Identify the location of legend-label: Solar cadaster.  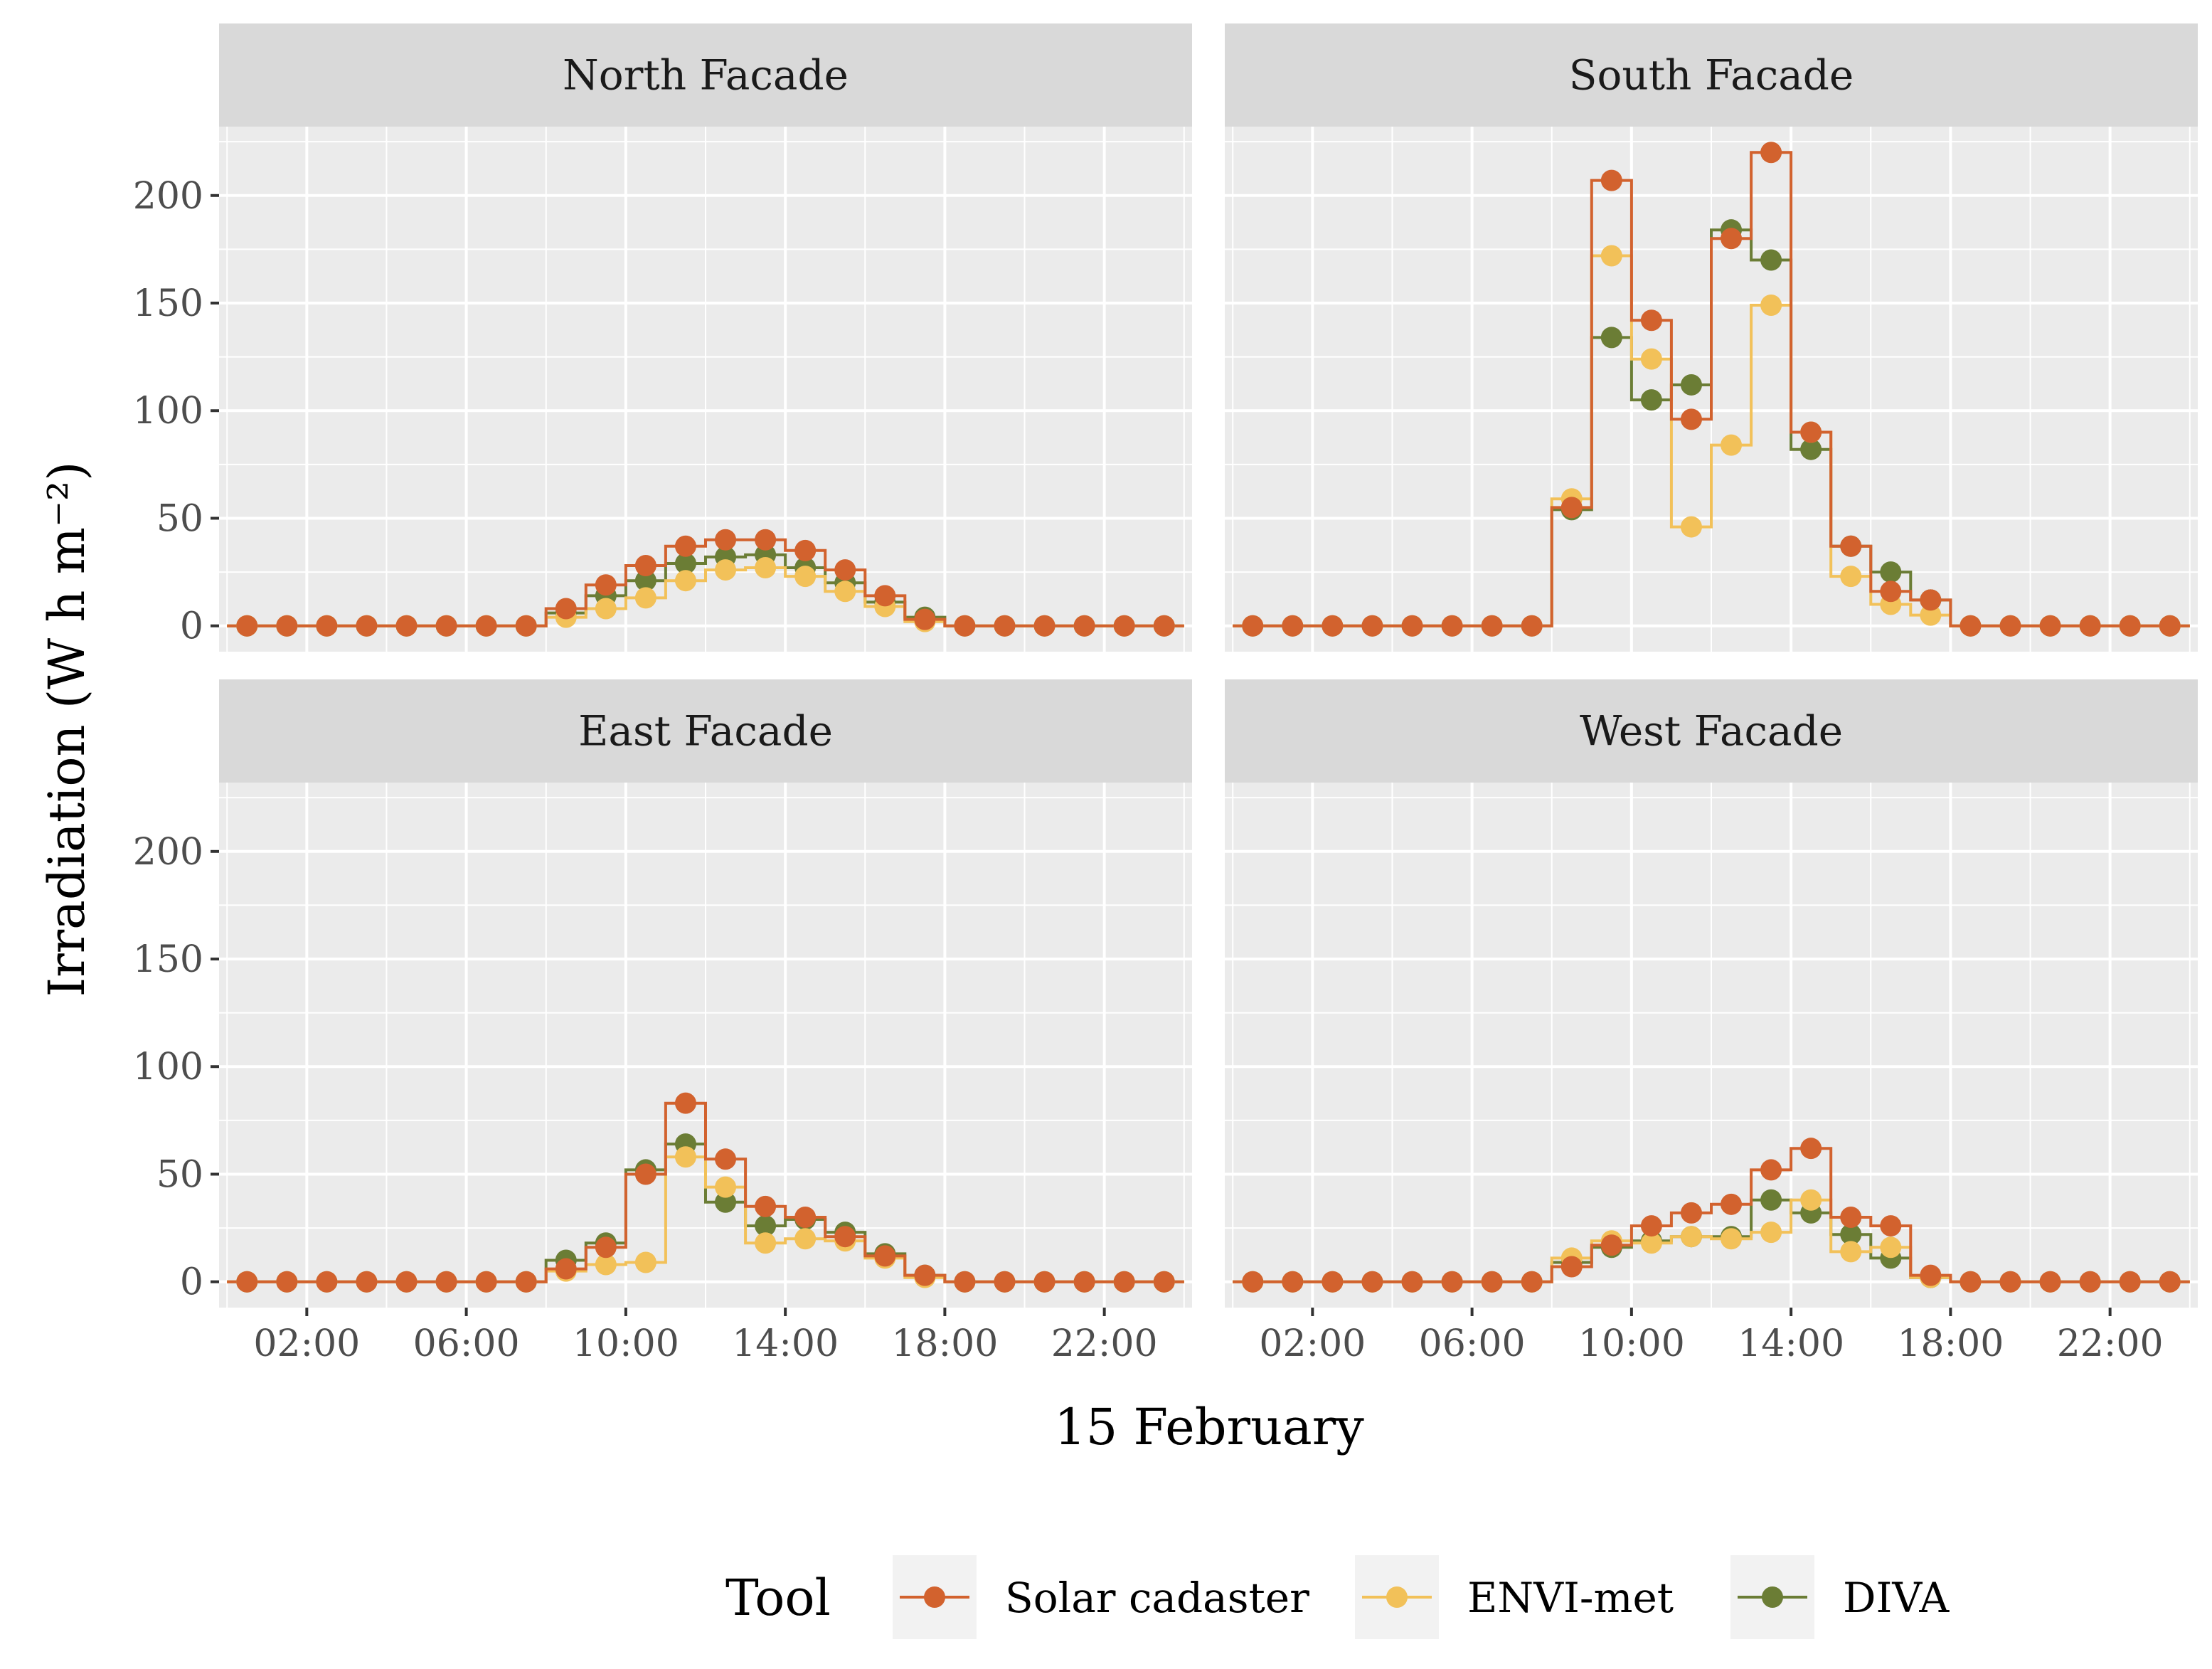
(1157, 1598).